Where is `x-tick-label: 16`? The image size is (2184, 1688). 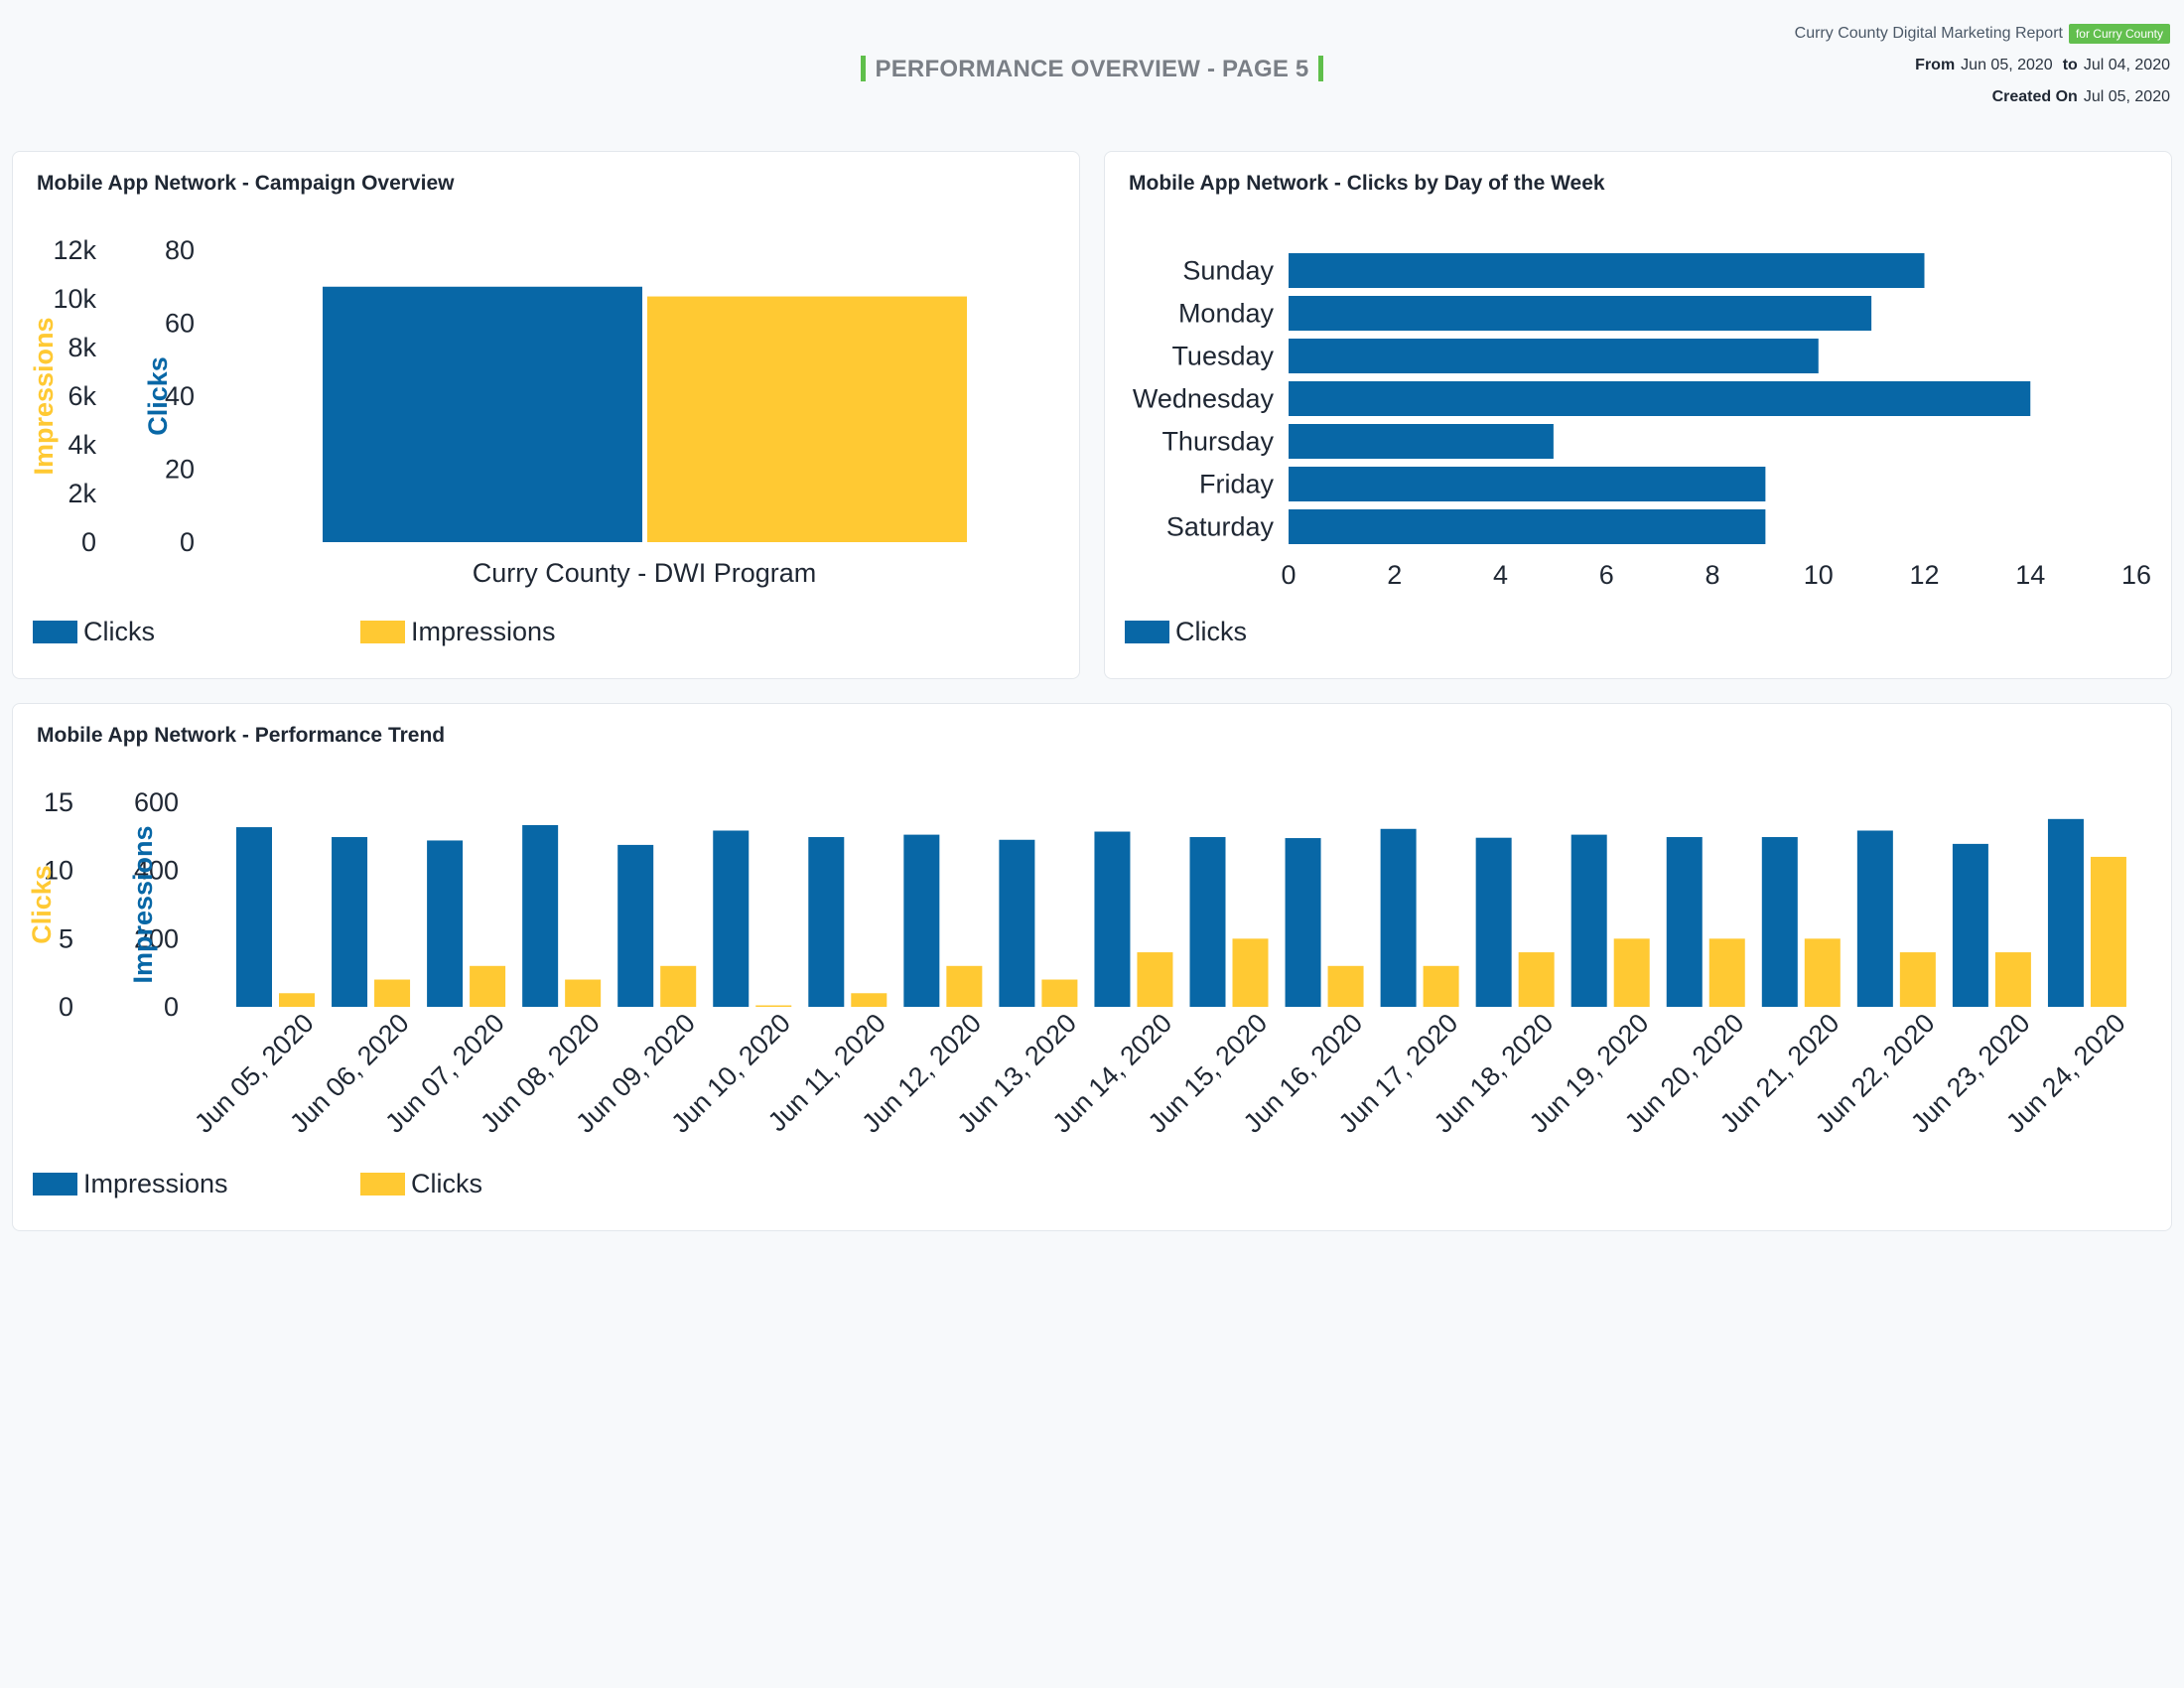
x-tick-label: 16 is located at coordinates (2136, 575).